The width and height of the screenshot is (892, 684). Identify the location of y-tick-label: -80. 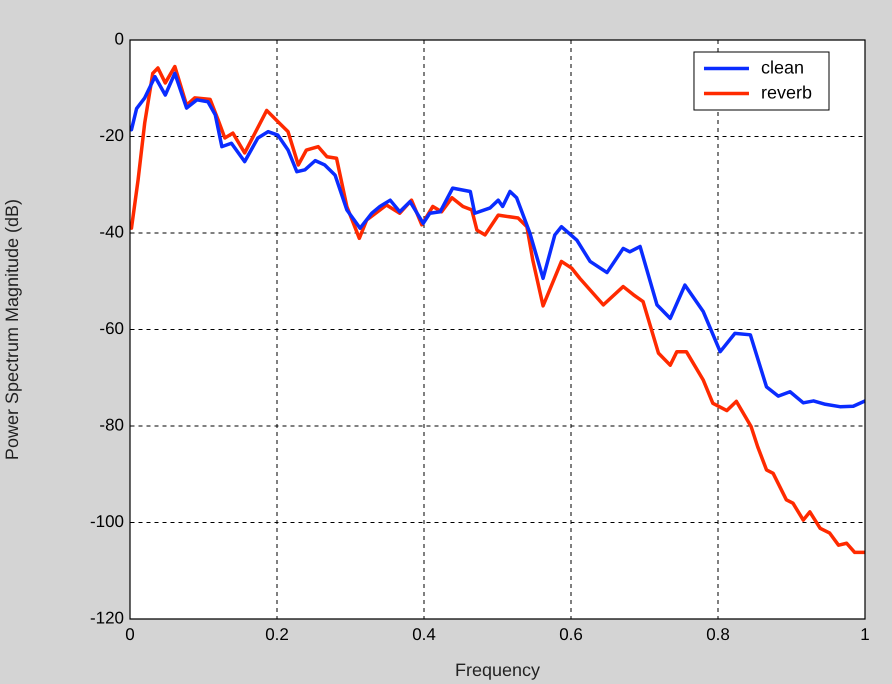
(111, 425).